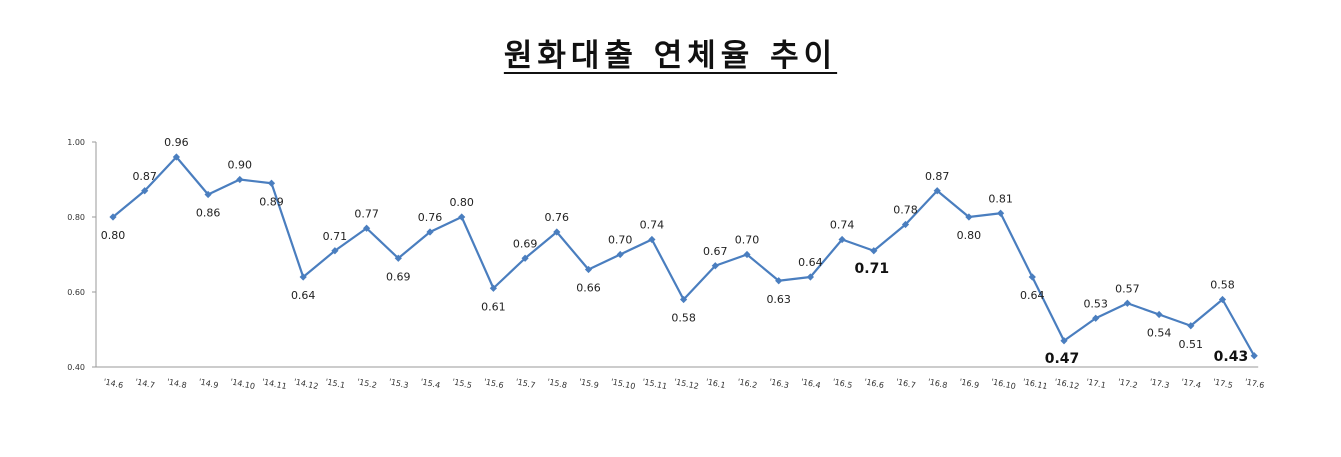 This screenshot has width=1341, height=457. I want to click on data-label: 0.86, so click(208, 213).